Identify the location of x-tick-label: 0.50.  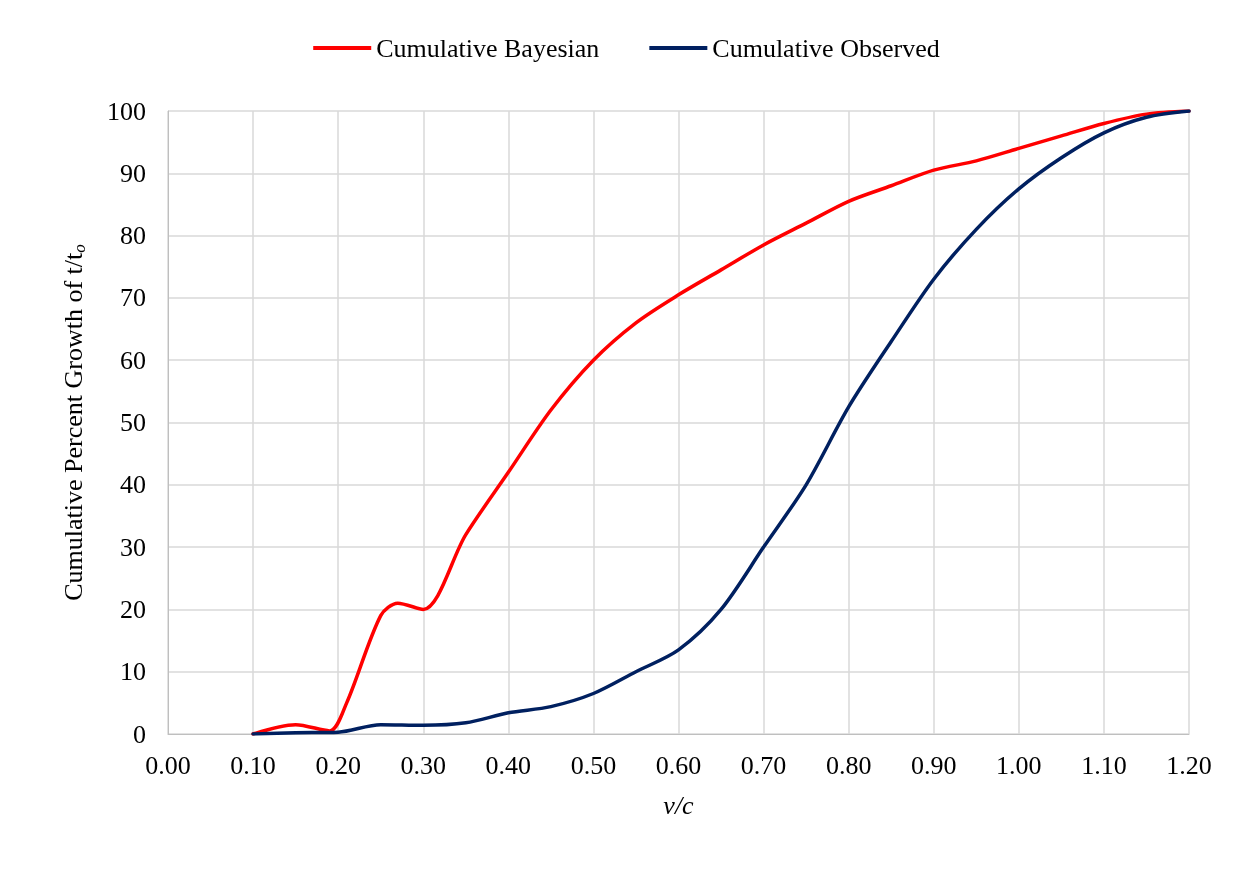
(593, 765).